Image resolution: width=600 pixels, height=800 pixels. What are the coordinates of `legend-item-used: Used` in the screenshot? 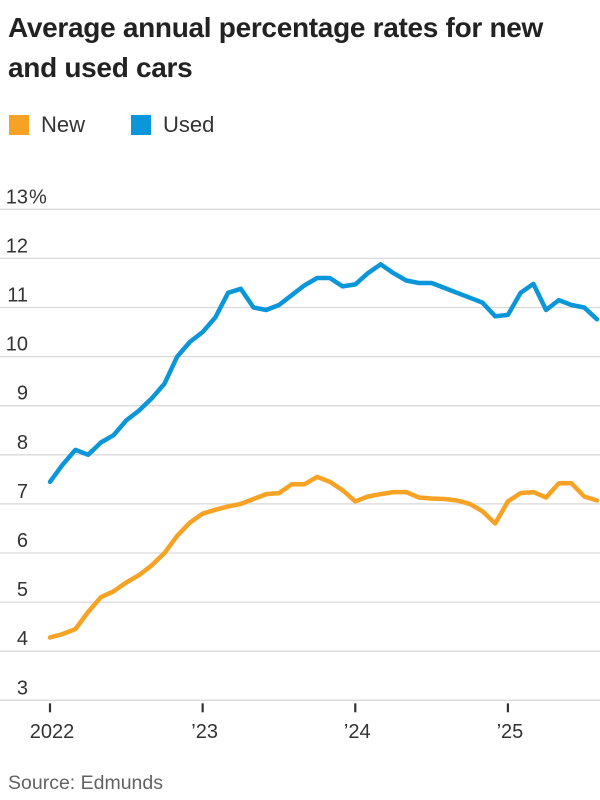 It's located at (172, 125).